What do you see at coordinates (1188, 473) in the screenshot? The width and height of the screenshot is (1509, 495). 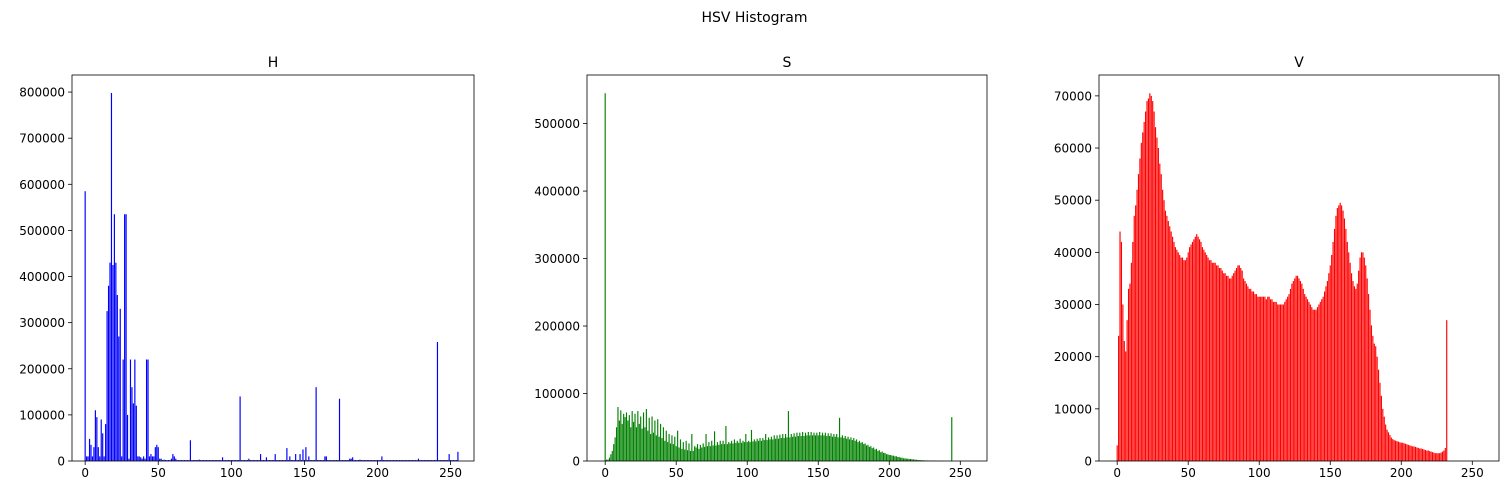 I see `v-x-tick-label: 50` at bounding box center [1188, 473].